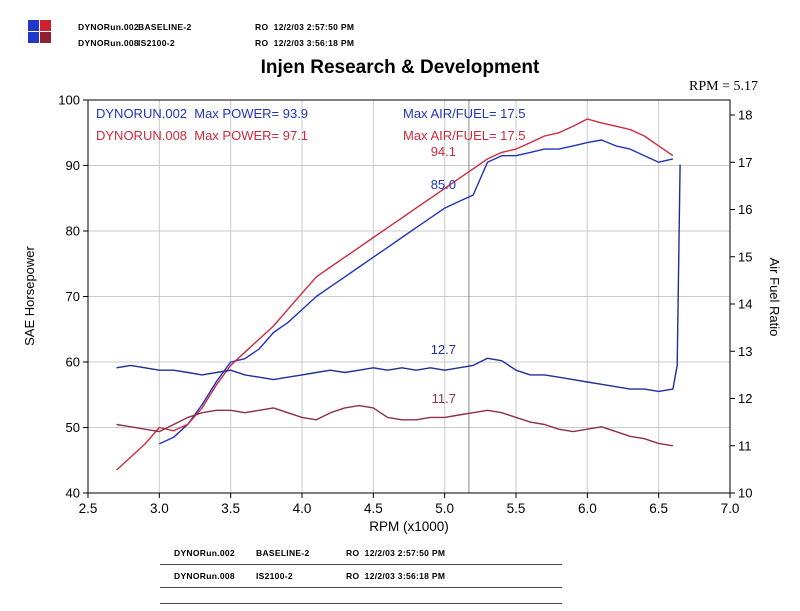 This screenshot has width=800, height=611. What do you see at coordinates (745, 162) in the screenshot?
I see `tick-label-right: 17` at bounding box center [745, 162].